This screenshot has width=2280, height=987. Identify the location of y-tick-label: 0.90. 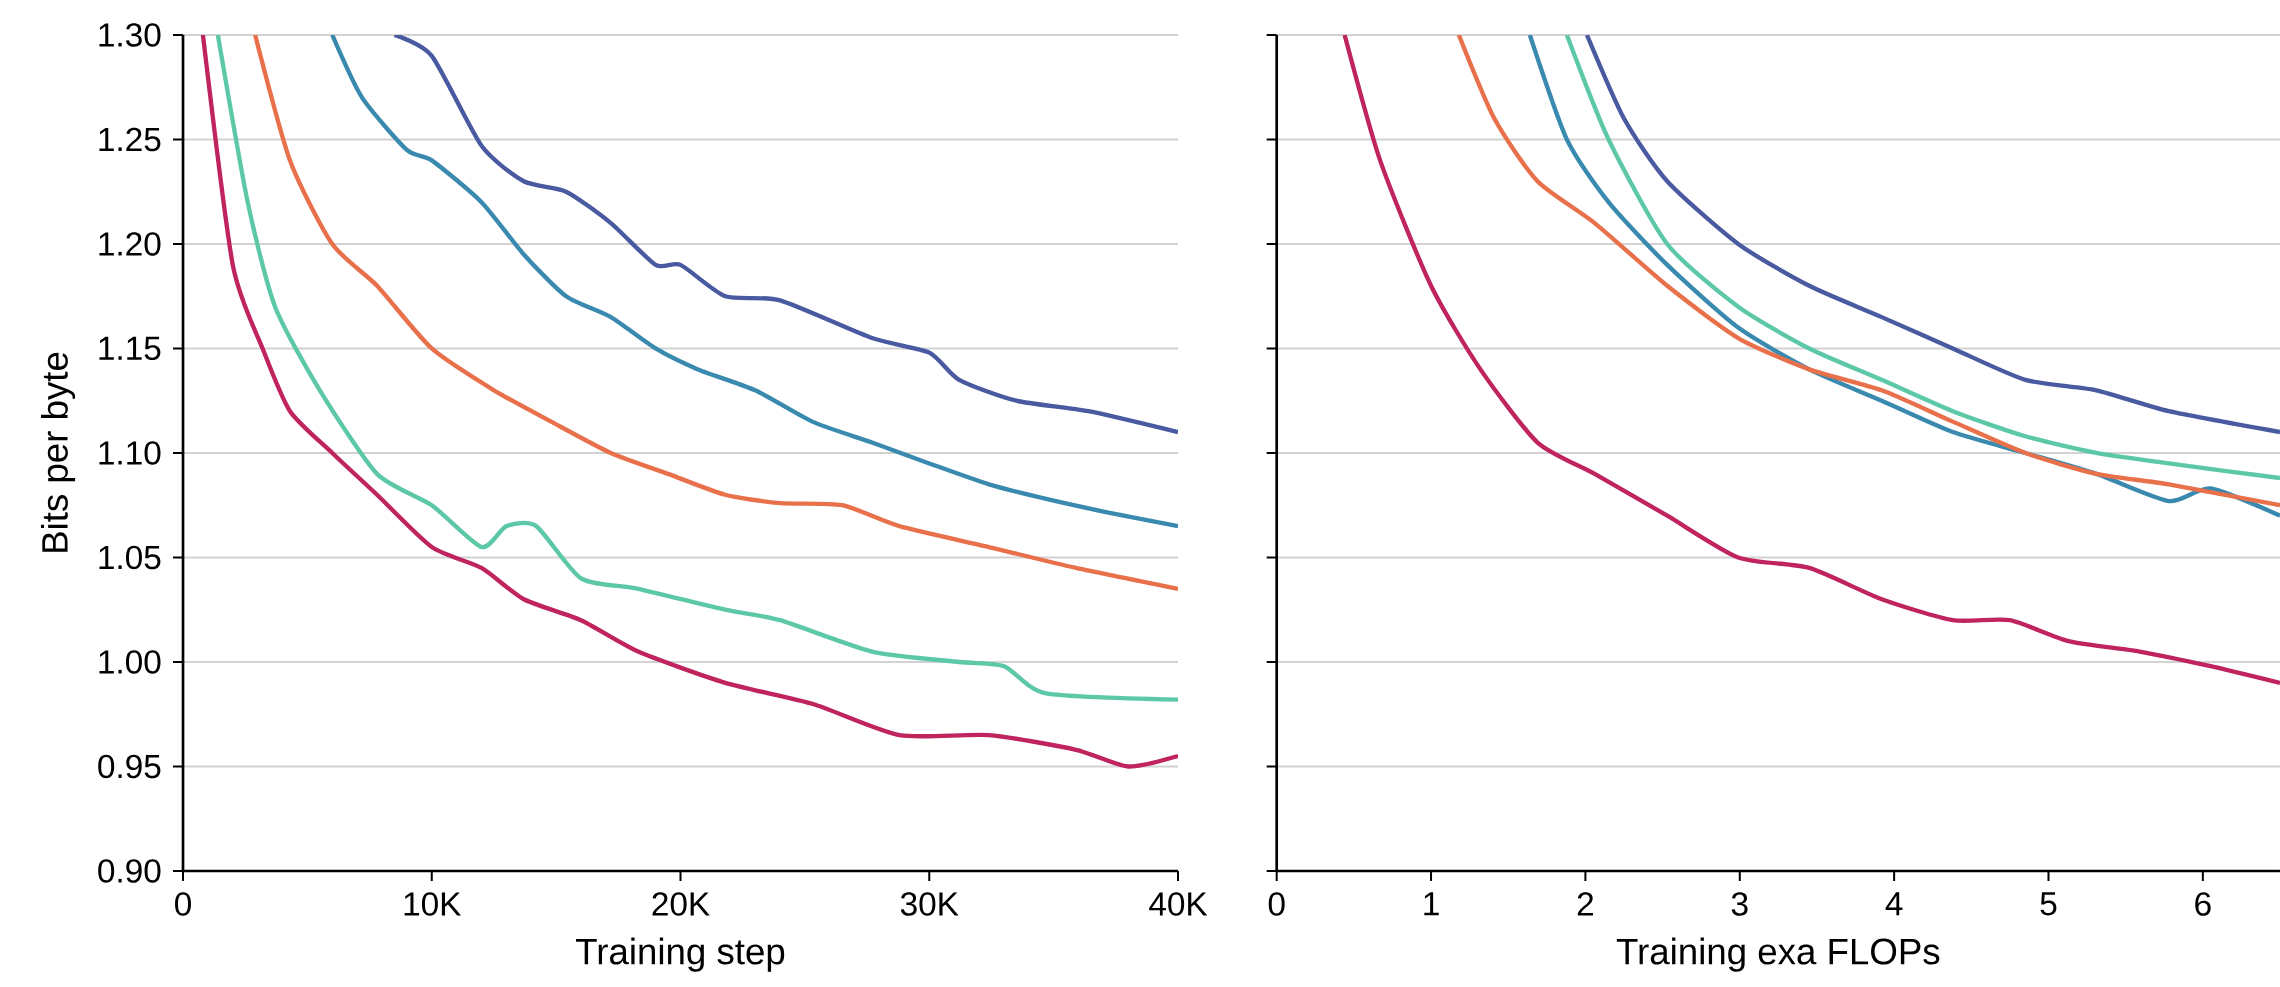
(129, 871).